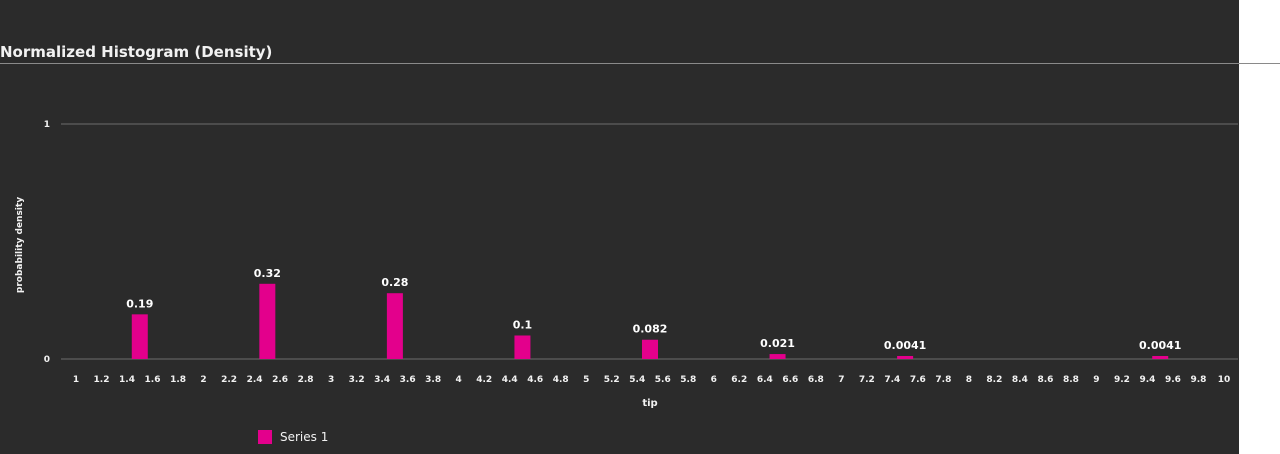 This screenshot has height=454, width=1280. What do you see at coordinates (586, 380) in the screenshot?
I see `x-tick-label: 5` at bounding box center [586, 380].